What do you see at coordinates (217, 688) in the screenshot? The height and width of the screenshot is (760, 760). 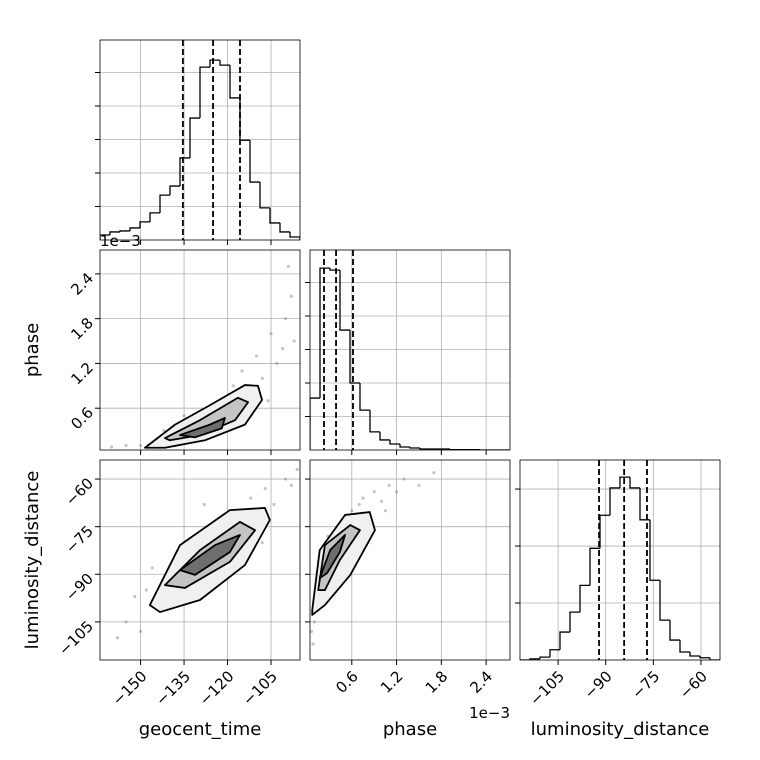 I see `x-tick-label: −120` at bounding box center [217, 688].